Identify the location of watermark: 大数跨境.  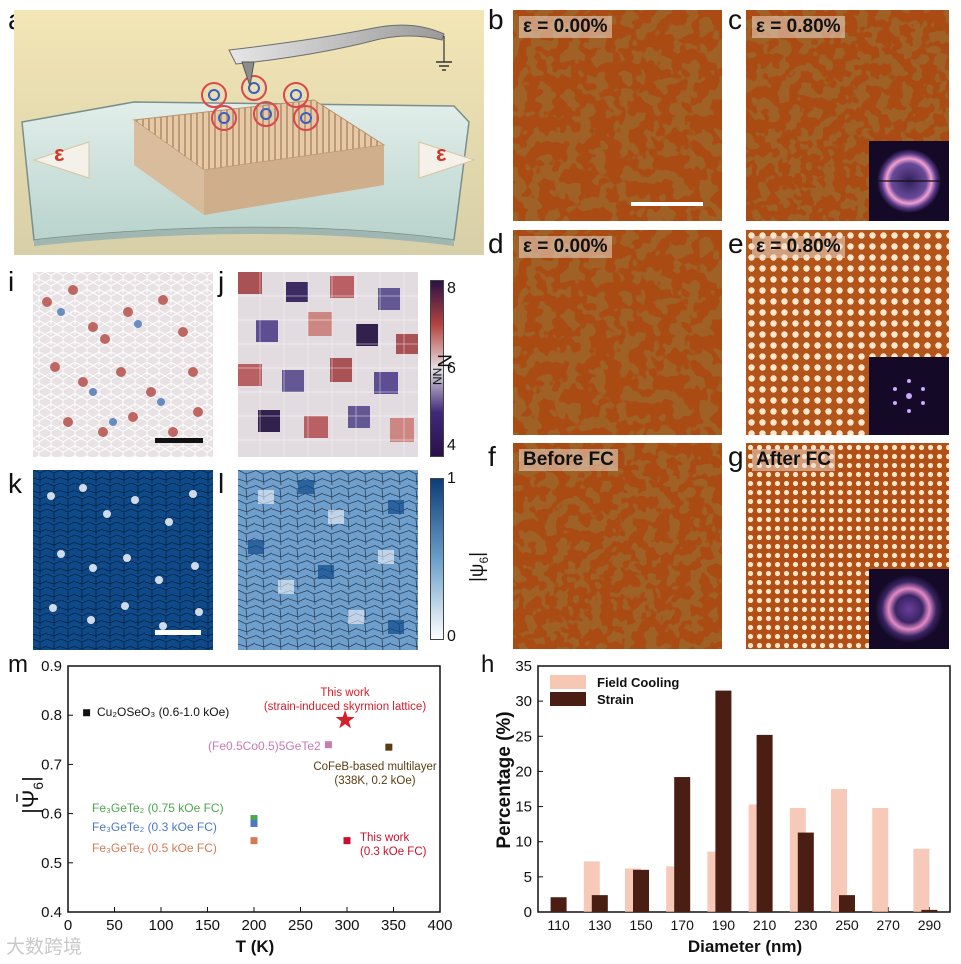
(44, 947).